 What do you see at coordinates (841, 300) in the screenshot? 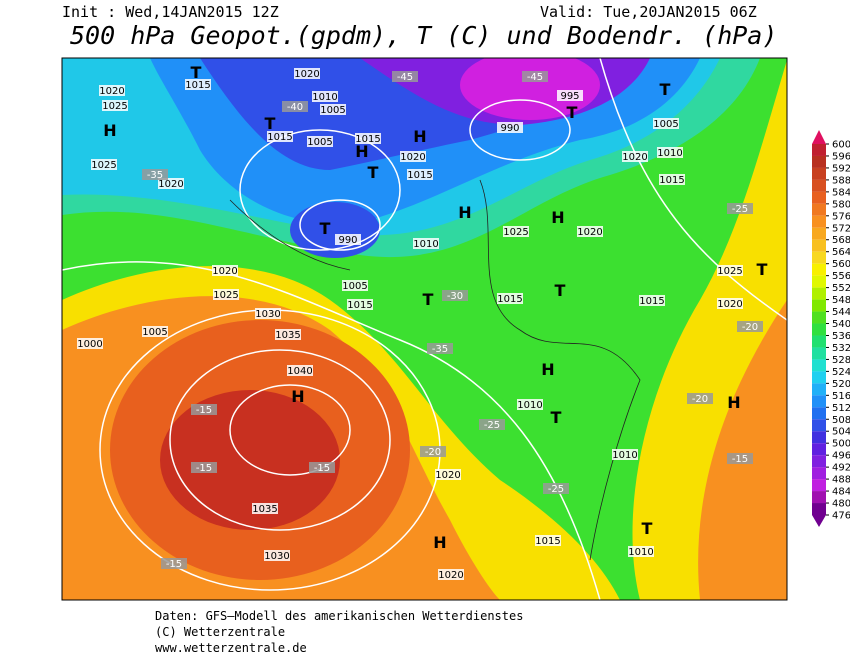
I see `colorbar-label: 548` at bounding box center [841, 300].